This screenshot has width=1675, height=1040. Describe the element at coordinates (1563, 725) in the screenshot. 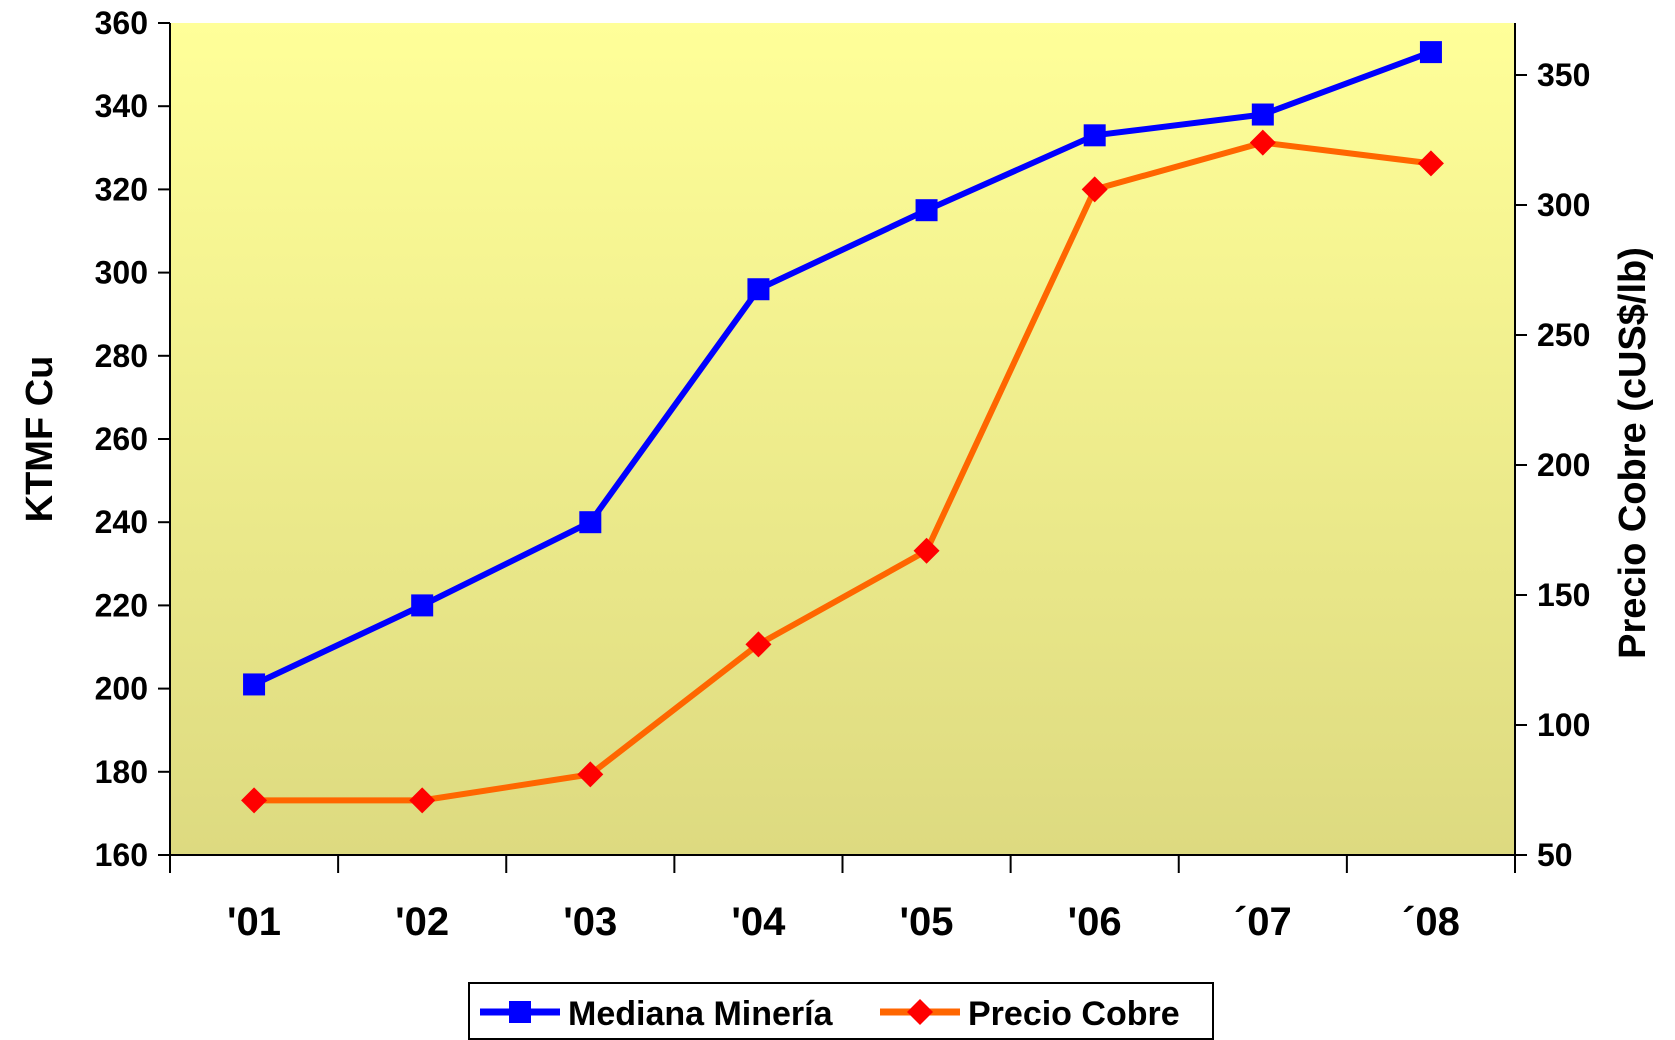

I see `right-tick-label: 100` at that location.